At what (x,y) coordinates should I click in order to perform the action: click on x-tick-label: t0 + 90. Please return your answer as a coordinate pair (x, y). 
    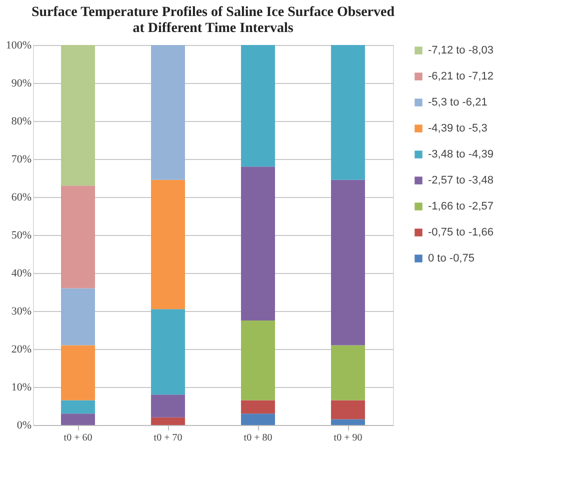
    Looking at the image, I should click on (348, 438).